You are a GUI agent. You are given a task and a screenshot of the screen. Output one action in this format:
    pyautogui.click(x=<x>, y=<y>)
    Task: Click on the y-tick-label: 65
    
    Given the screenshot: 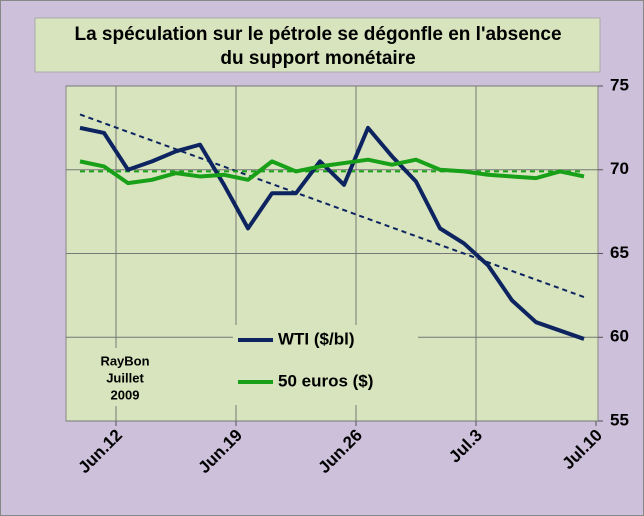 What is the action you would take?
    pyautogui.click(x=619, y=252)
    